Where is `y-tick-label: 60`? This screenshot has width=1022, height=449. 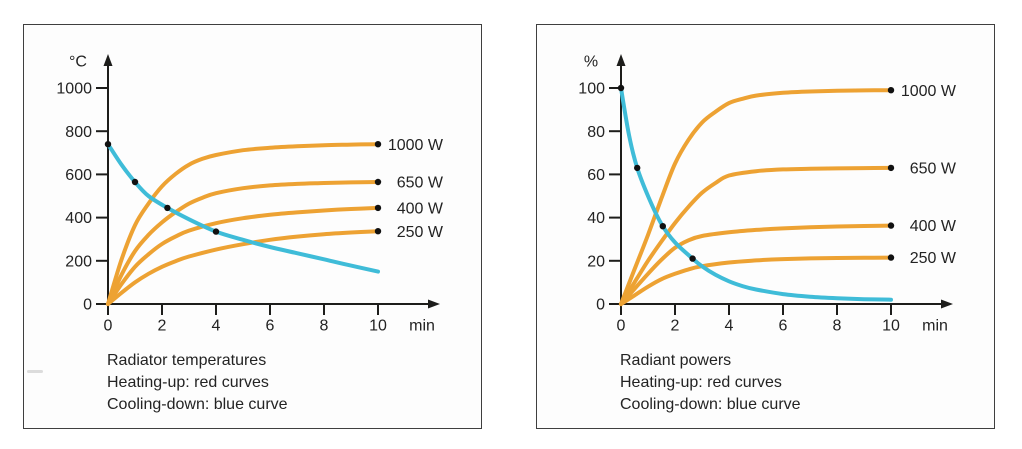
y-tick-label: 60 is located at coordinates (596, 175).